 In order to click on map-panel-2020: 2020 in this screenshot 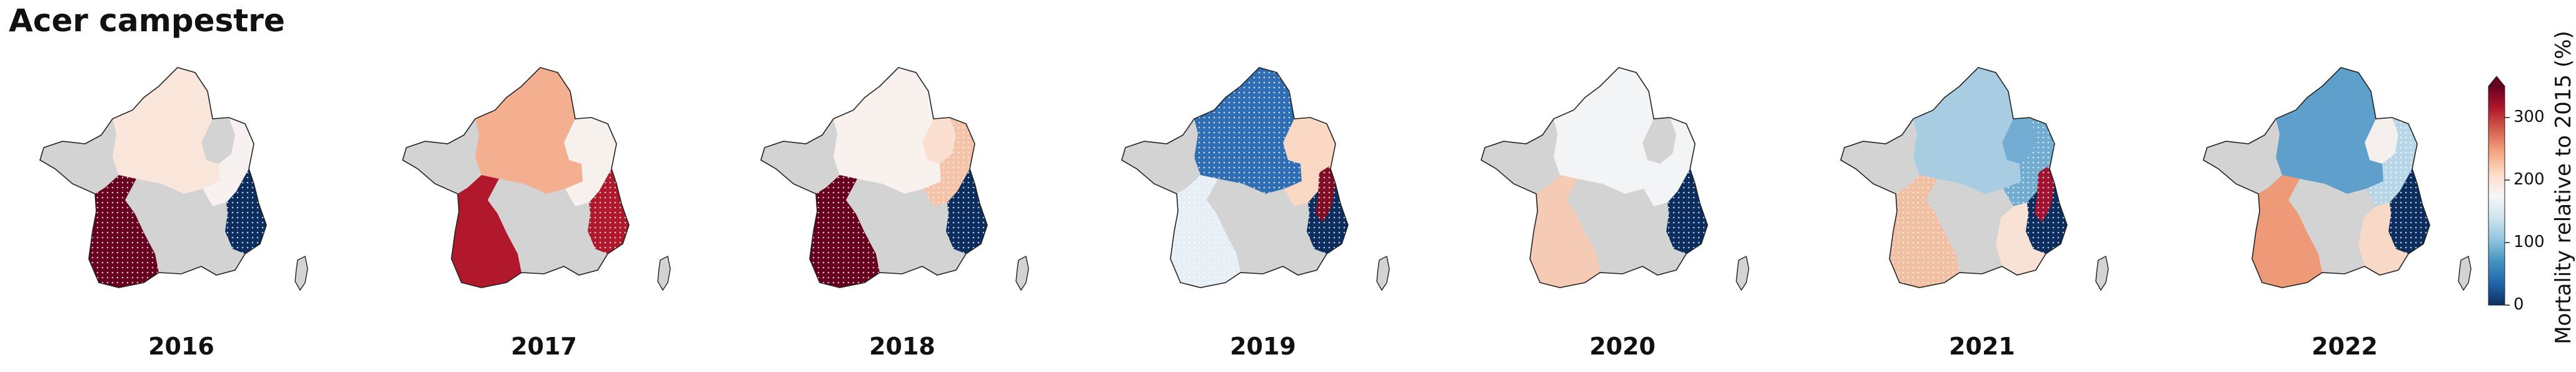, I will do `click(1622, 205)`.